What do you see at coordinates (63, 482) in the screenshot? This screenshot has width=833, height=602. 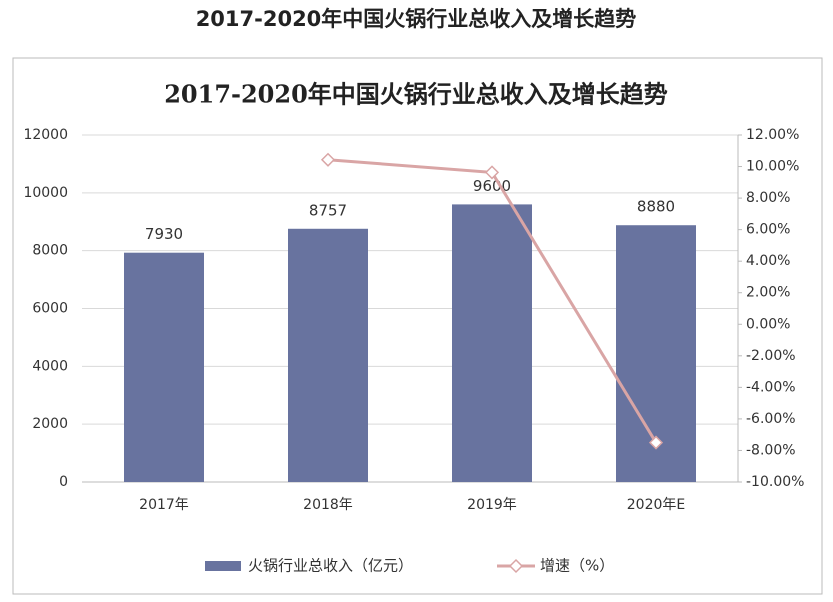 I see `y-tick-label: 0` at bounding box center [63, 482].